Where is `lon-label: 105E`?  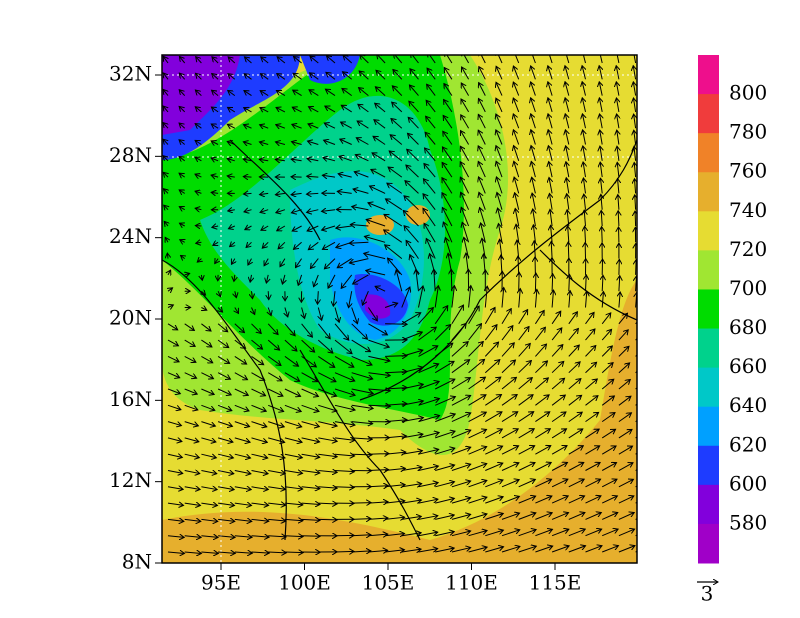
lon-label: 105E is located at coordinates (388, 583).